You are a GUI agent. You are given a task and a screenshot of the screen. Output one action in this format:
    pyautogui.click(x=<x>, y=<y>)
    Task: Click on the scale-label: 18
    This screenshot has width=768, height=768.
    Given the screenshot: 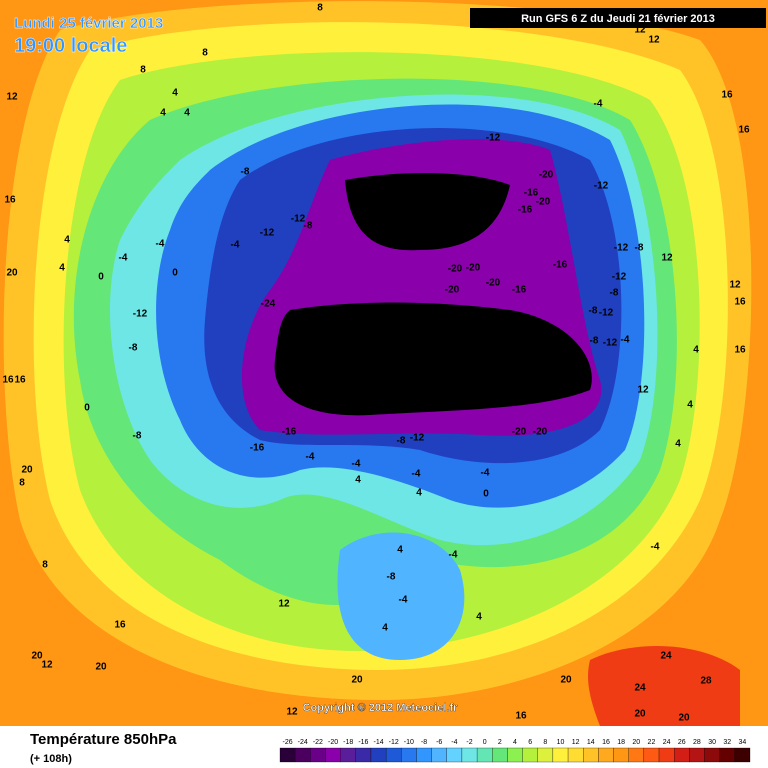 What is the action you would take?
    pyautogui.click(x=621, y=742)
    